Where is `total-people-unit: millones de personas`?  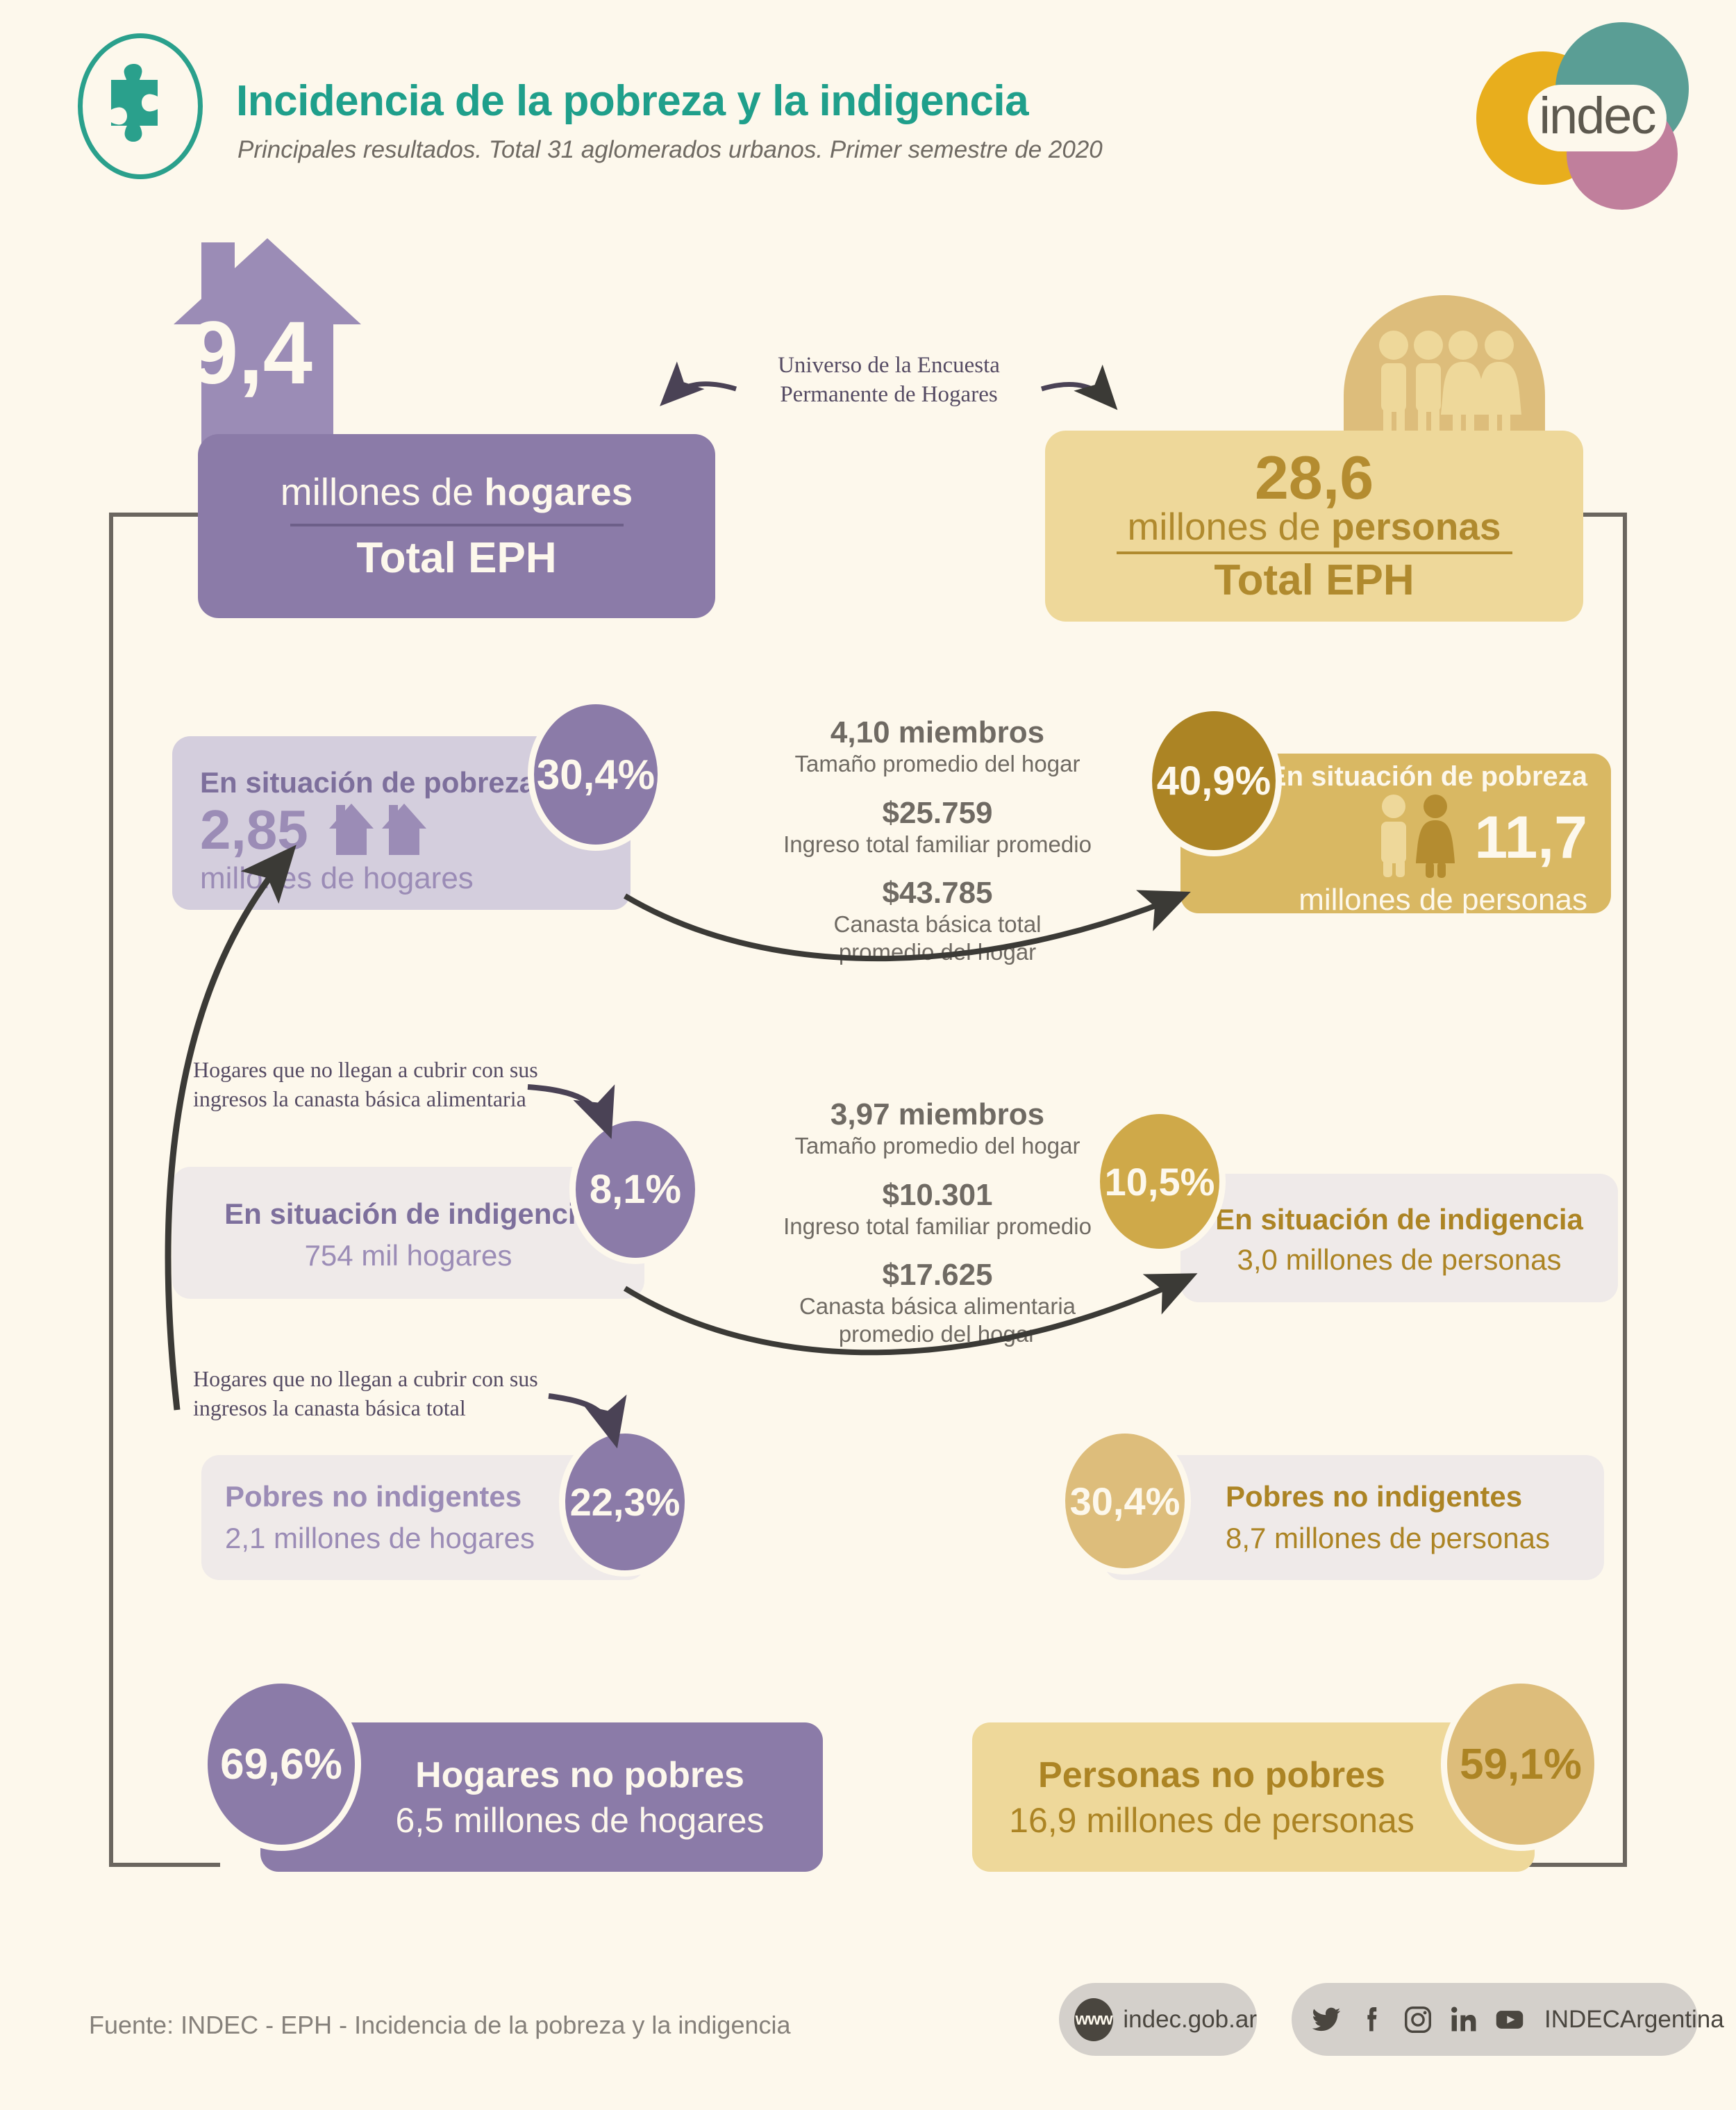
total-people-unit: millones de personas is located at coordinates (1314, 526).